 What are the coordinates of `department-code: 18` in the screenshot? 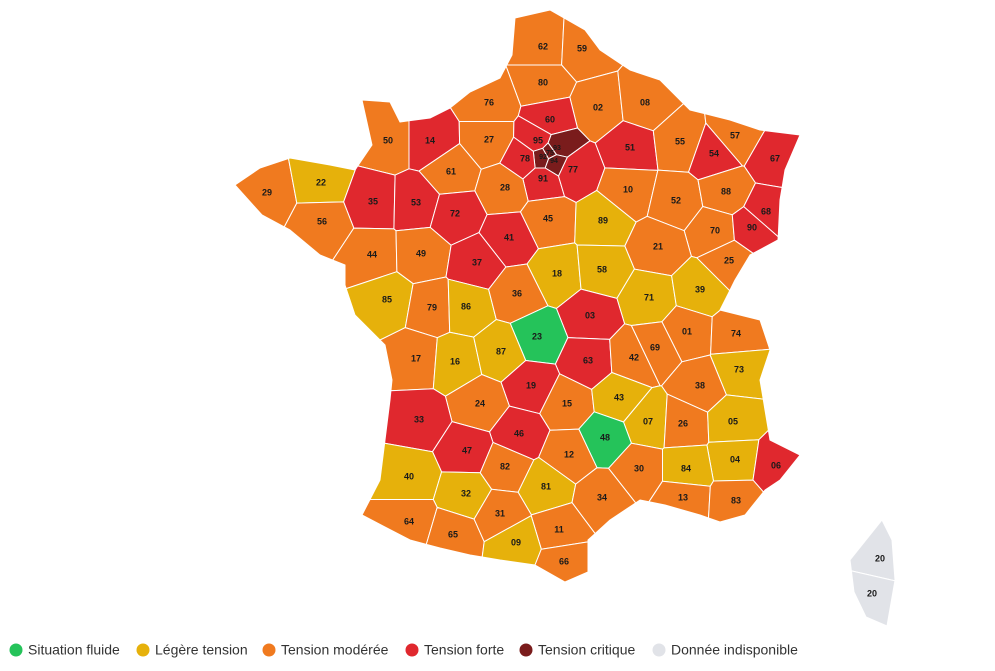 It's located at (557, 273).